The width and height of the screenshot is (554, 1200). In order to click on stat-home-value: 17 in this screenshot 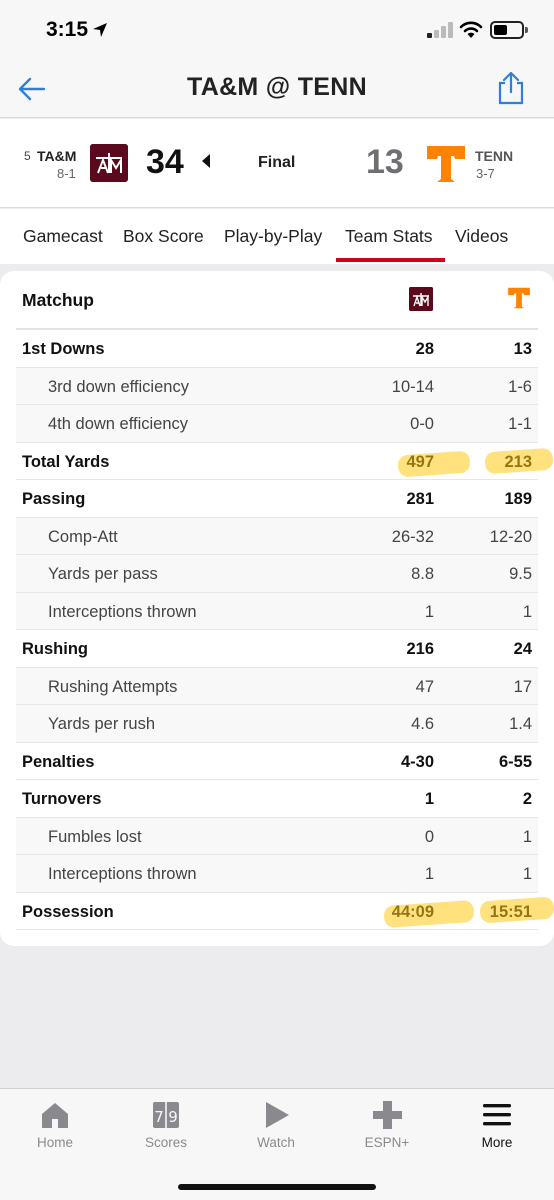, I will do `click(522, 686)`.